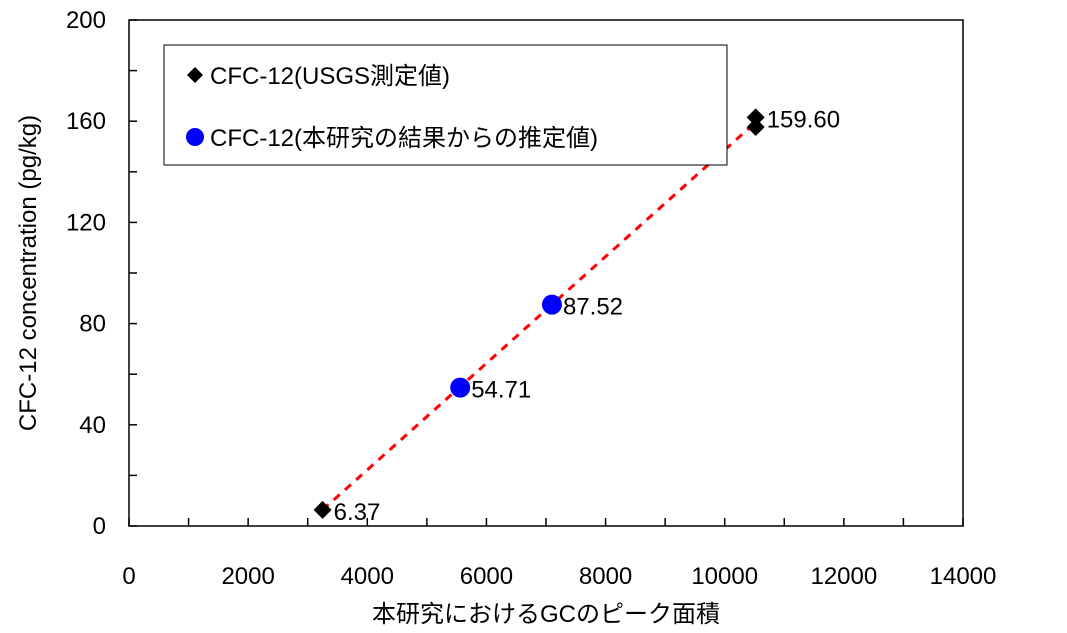 The height and width of the screenshot is (633, 1067). What do you see at coordinates (195, 137) in the screenshot?
I see `legend-circle-marker` at bounding box center [195, 137].